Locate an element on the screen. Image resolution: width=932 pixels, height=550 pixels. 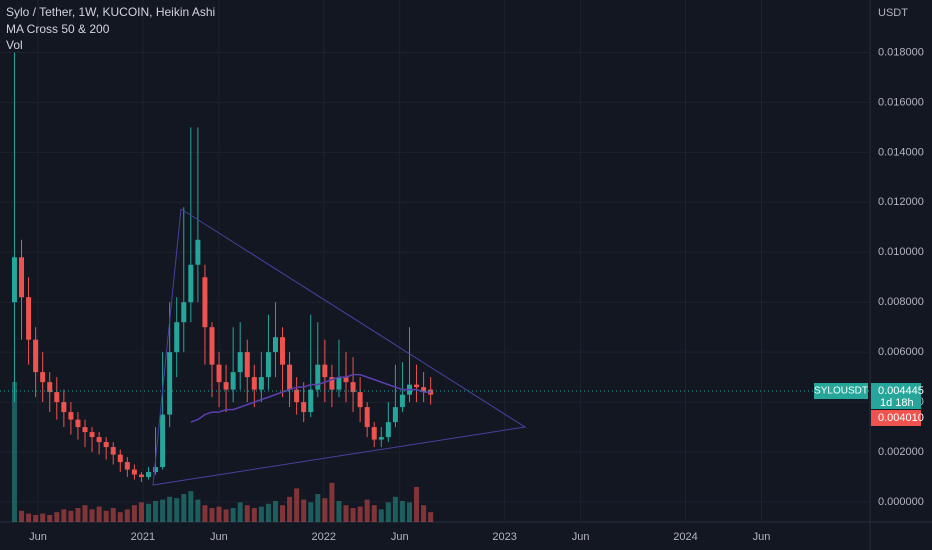
y-tick-label: 0.006000 is located at coordinates (901, 352).